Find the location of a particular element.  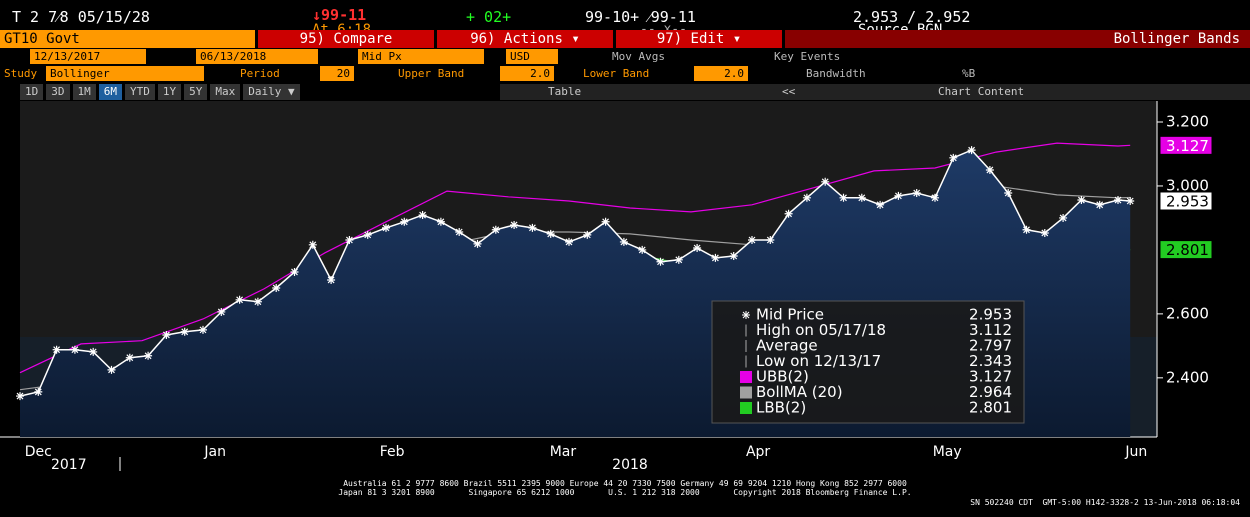

yield: 2.953 / 2.952 is located at coordinates (912, 17).